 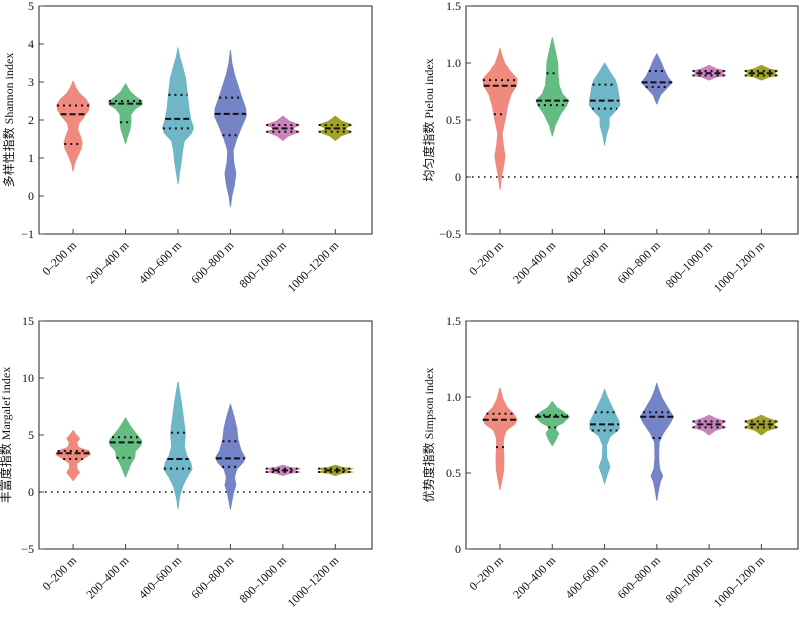 What do you see at coordinates (31, 158) in the screenshot?
I see `y-tick-label: 1` at bounding box center [31, 158].